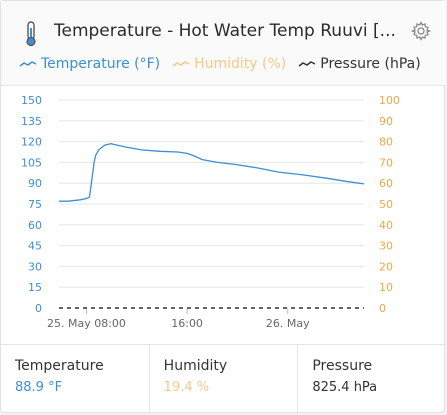  Describe the element at coordinates (35, 183) in the screenshot. I see `y-left-tick-label: 90` at that location.